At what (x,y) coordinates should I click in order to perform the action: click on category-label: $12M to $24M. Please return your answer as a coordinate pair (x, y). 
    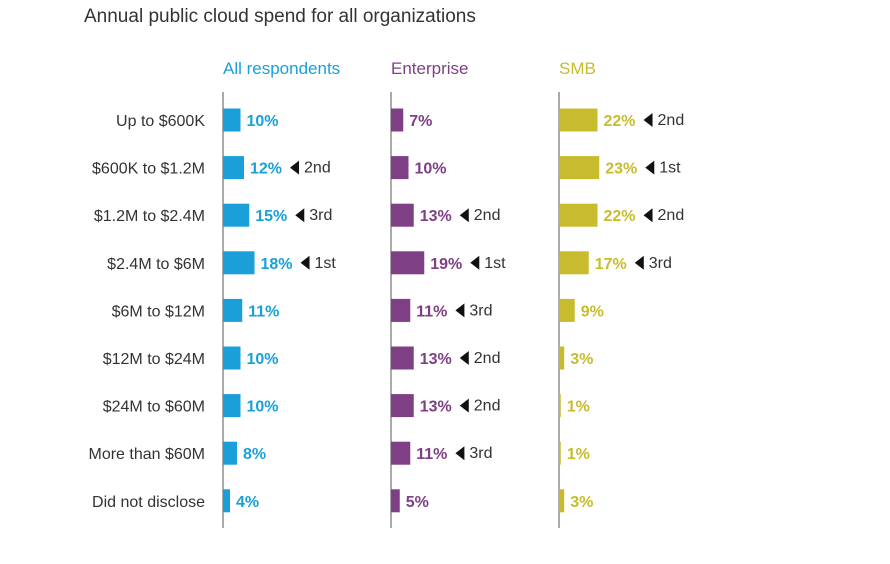
    Looking at the image, I should click on (154, 359).